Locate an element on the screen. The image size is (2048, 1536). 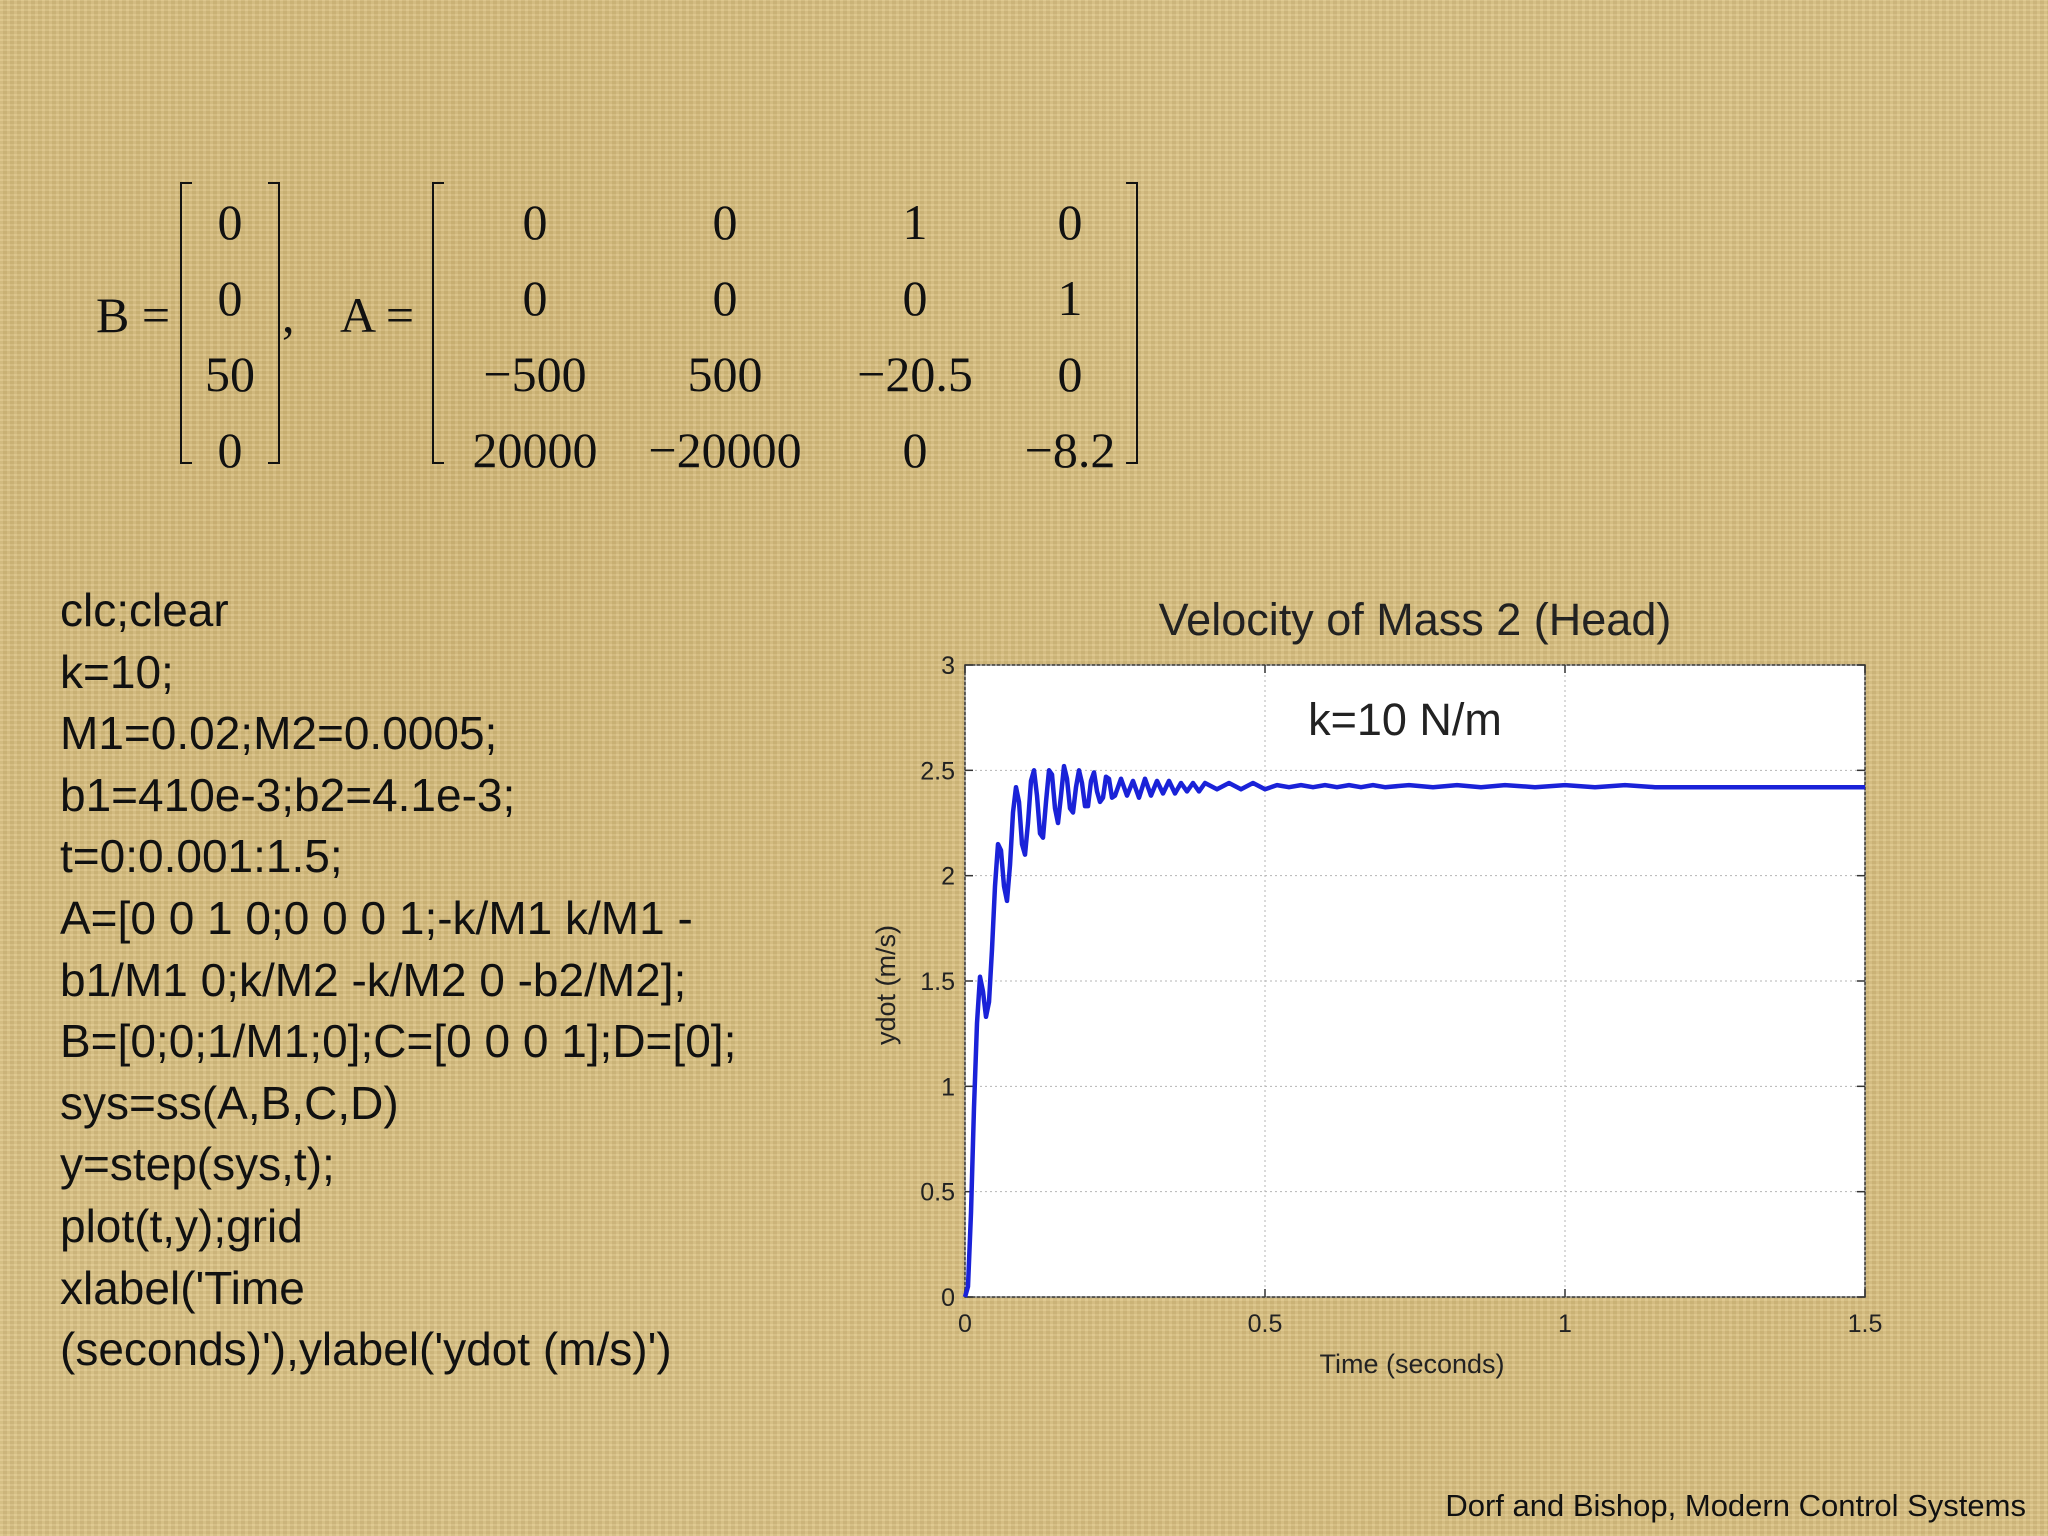
matrix-b-label: B = is located at coordinates (133, 315).